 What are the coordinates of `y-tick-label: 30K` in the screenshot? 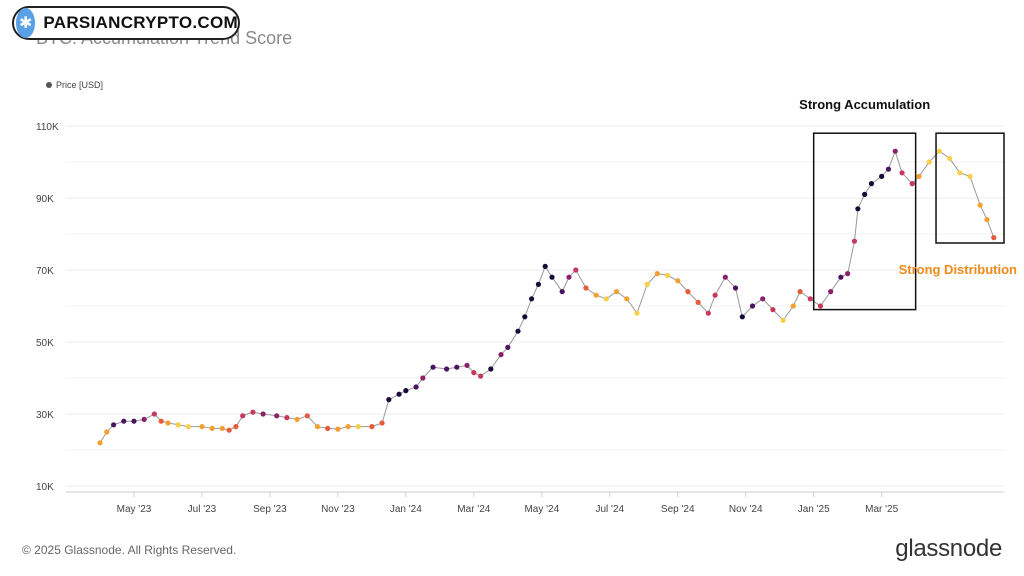 It's located at (45, 415).